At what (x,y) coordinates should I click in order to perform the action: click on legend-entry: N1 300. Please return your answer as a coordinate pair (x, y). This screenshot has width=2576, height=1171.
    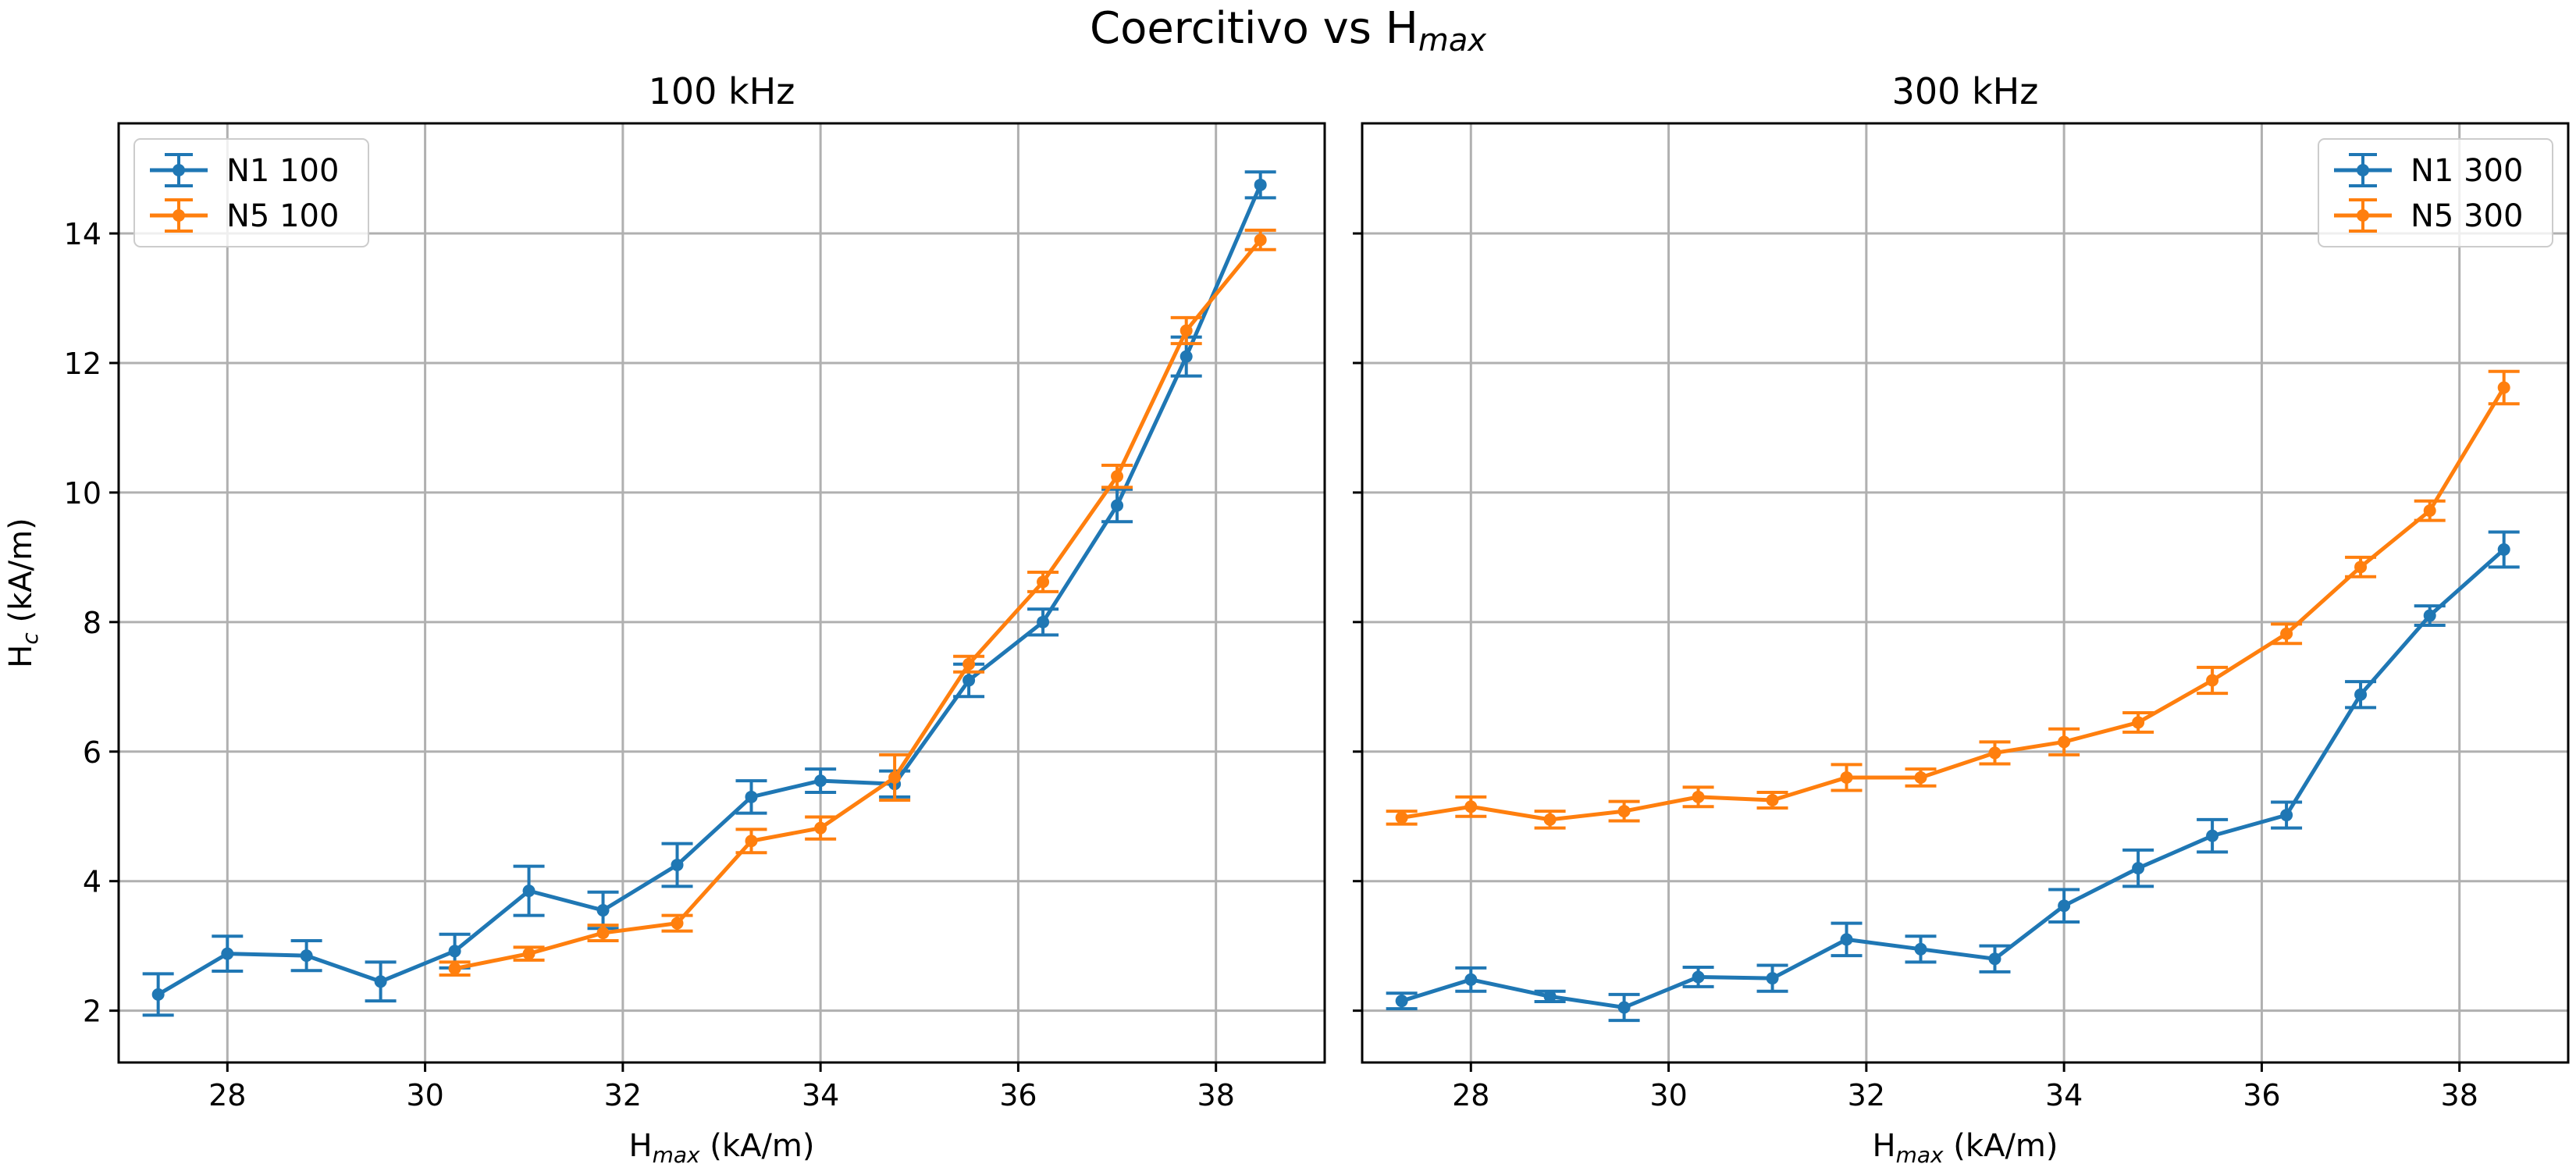
    Looking at the image, I should click on (2428, 171).